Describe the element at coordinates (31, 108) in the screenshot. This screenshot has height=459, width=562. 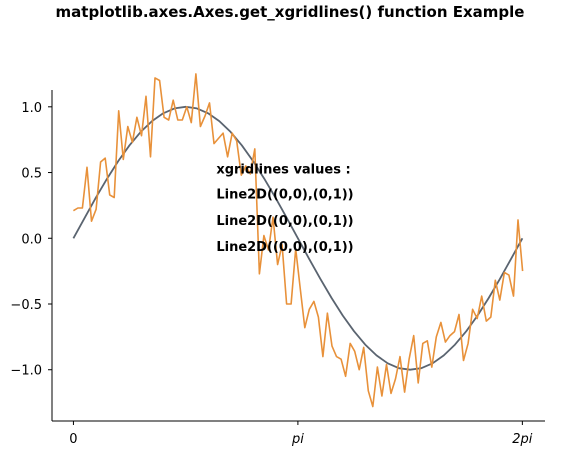
I see `y-tick-label: 1.0` at that location.